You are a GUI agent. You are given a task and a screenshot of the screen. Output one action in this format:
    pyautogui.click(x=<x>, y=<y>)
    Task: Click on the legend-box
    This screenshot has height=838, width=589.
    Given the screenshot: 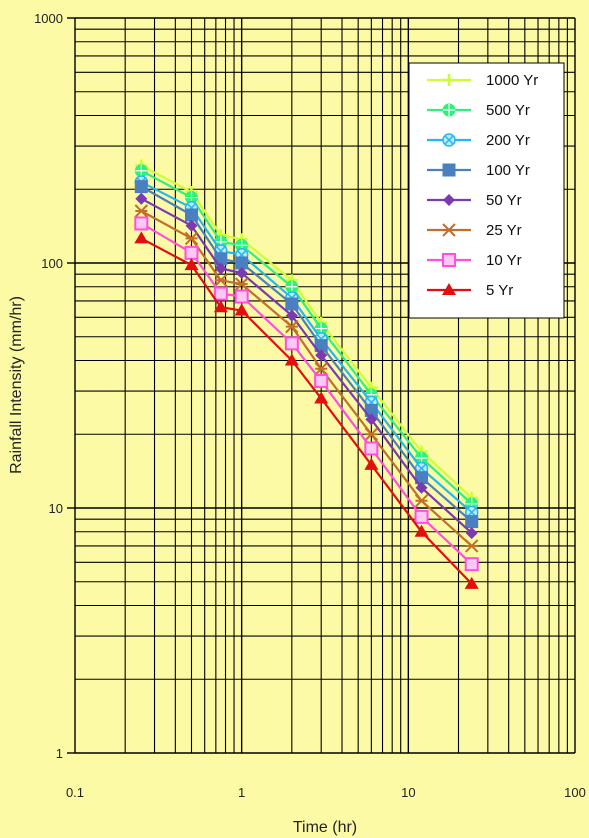 What is the action you would take?
    pyautogui.click(x=486, y=190)
    